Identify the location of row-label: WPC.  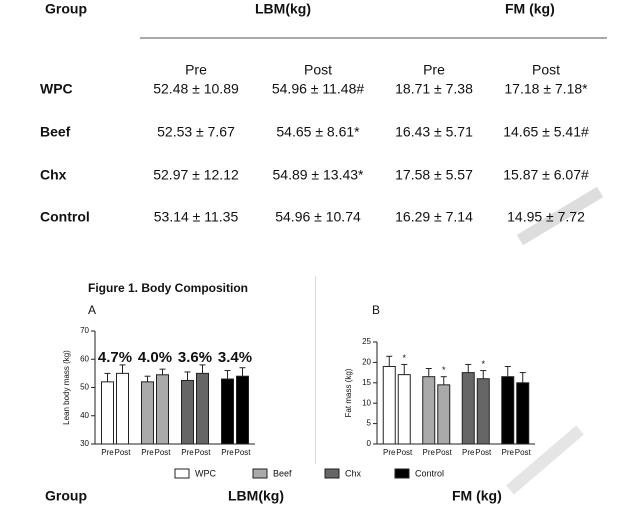
(56, 89).